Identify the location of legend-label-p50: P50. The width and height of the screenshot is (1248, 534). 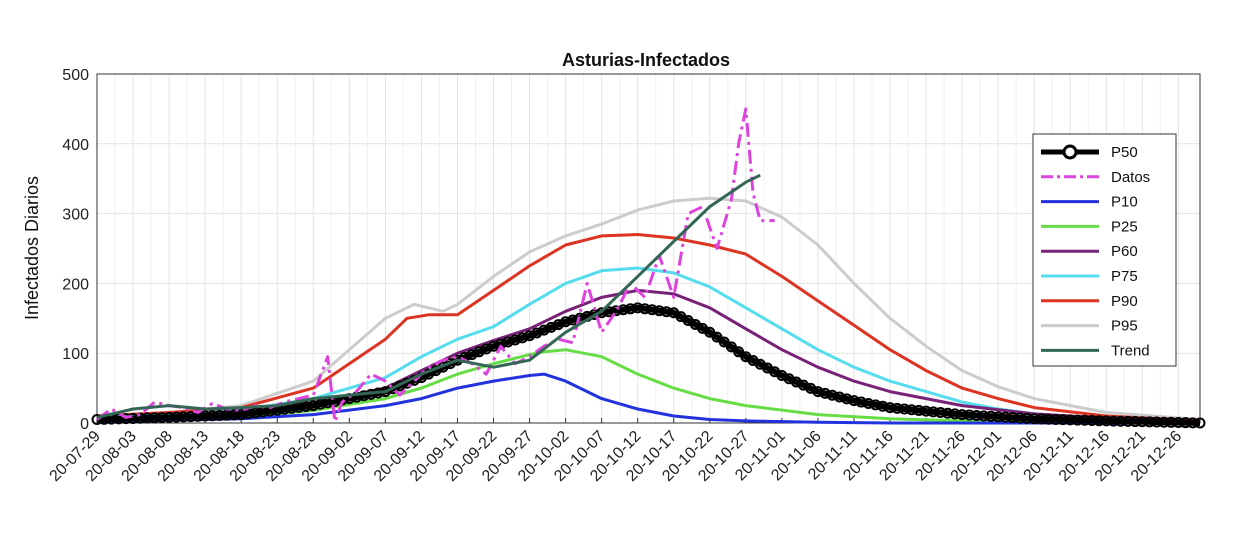
(1124, 152).